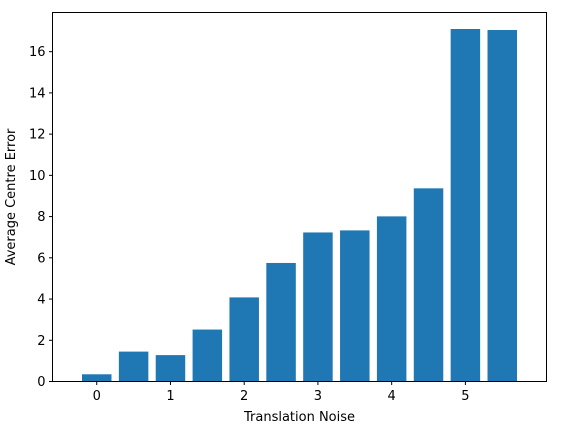 This screenshot has width=571, height=427. I want to click on x-tick-label: 2, so click(244, 396).